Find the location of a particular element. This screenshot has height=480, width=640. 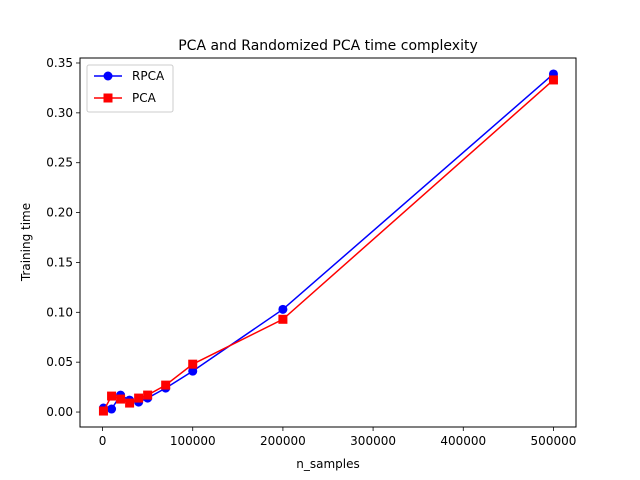

x-axis-label: n_samples is located at coordinates (328, 464).